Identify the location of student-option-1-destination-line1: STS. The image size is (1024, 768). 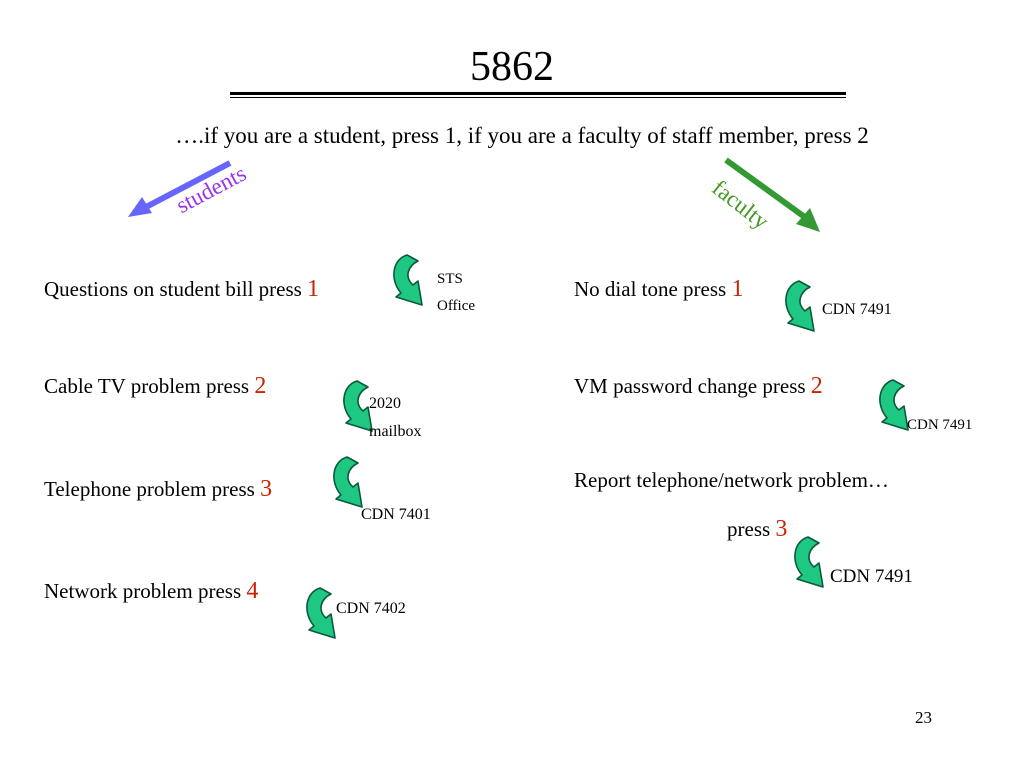
(450, 279).